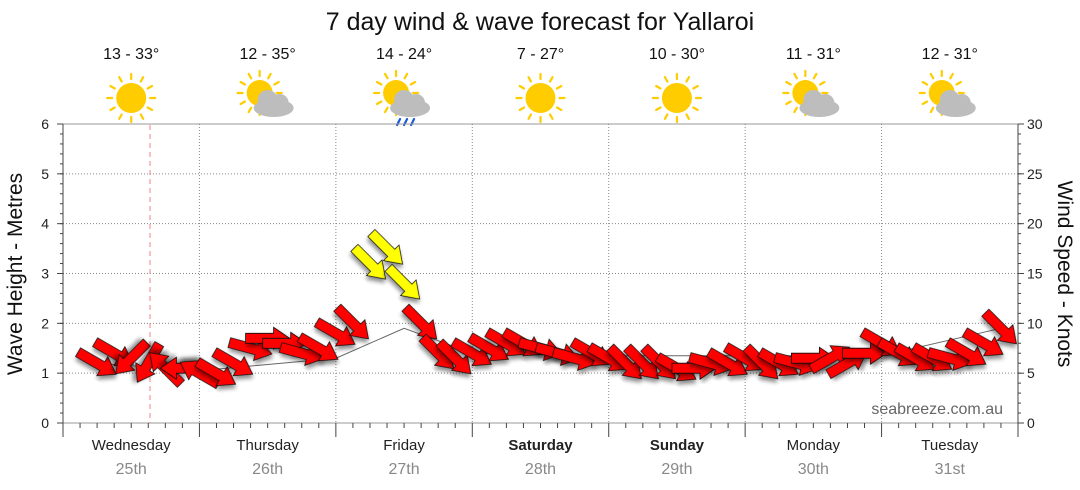 Image resolution: width=1080 pixels, height=490 pixels. Describe the element at coordinates (1031, 373) in the screenshot. I see `right-tick-label: 5` at that location.